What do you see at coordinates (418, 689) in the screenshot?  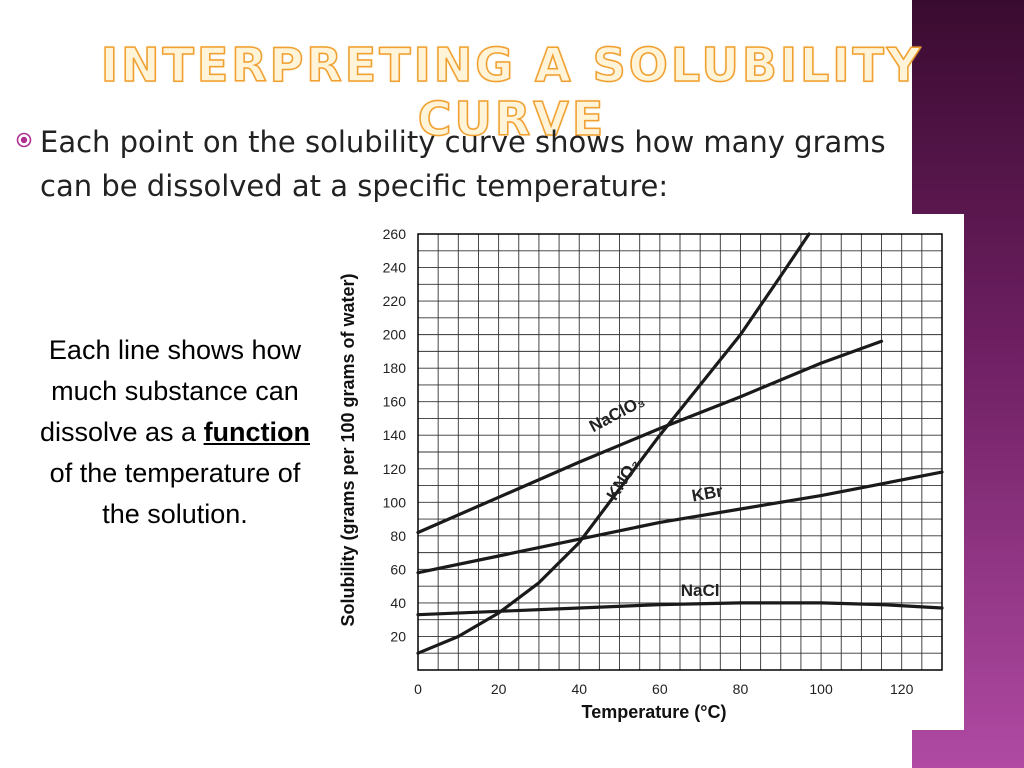 I see `x-tick-label: 0` at bounding box center [418, 689].